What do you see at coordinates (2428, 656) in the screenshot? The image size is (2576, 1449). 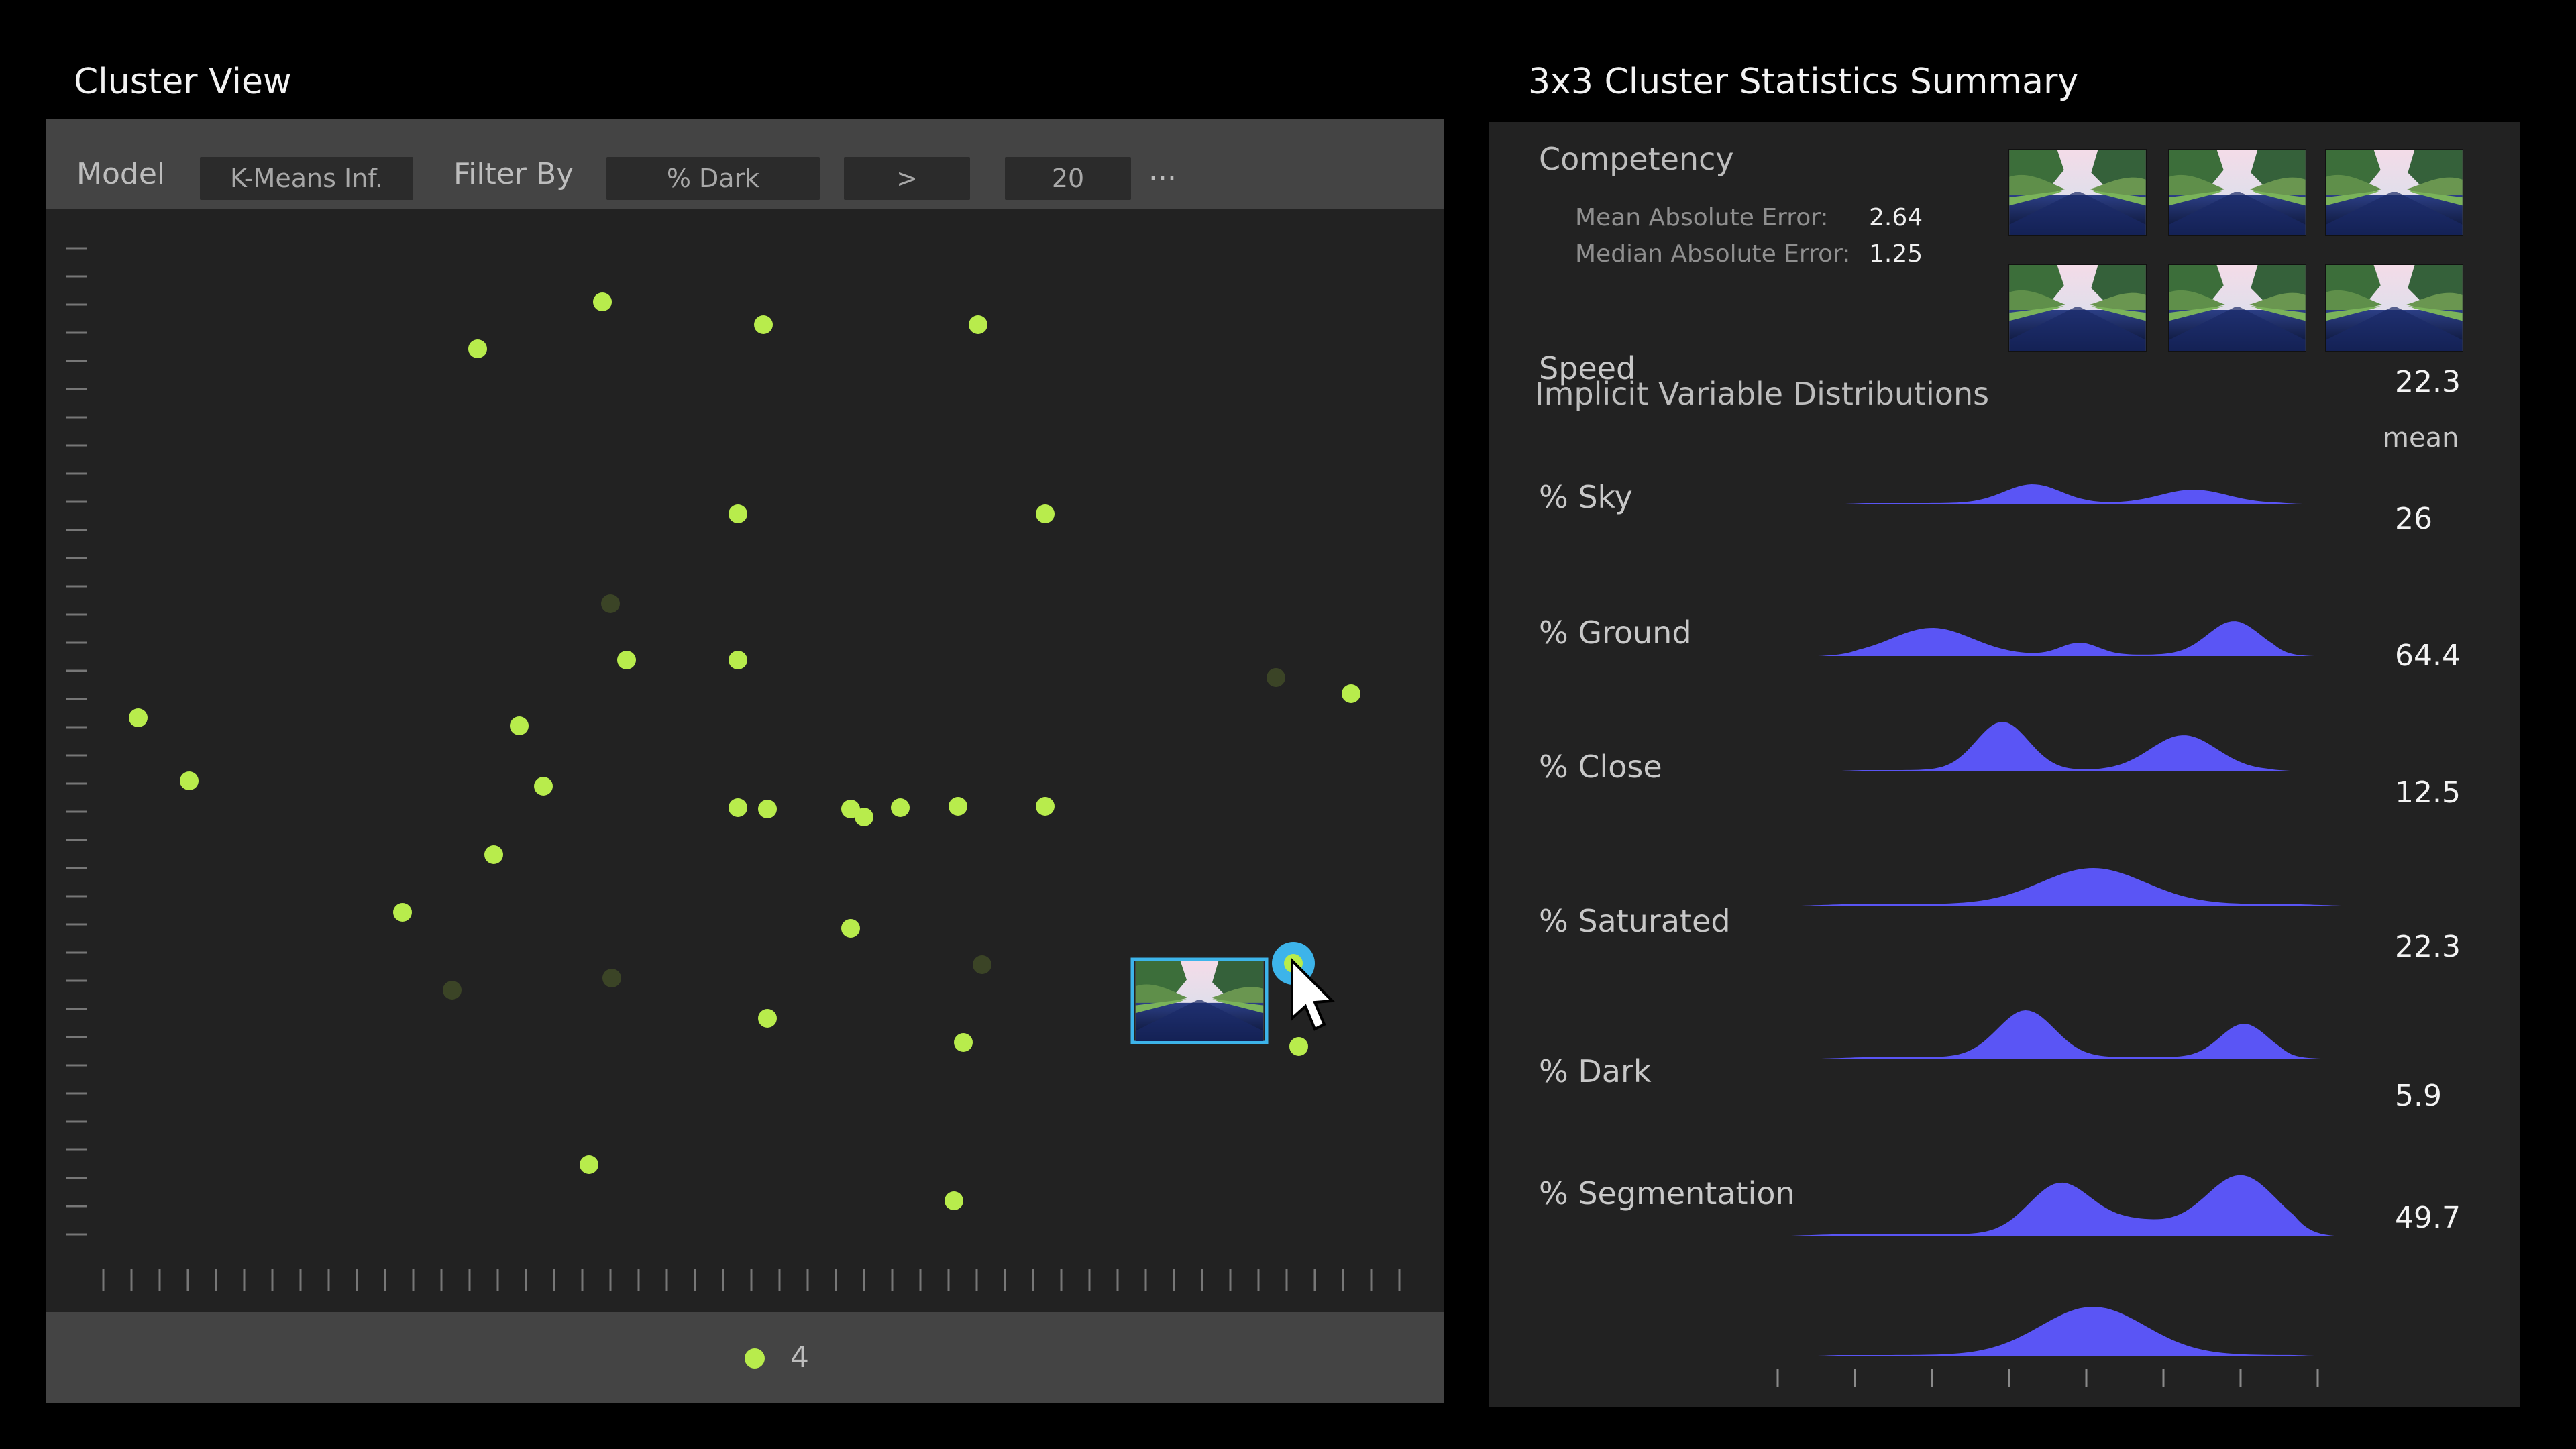 I see `variable-mean-value: 64.4` at bounding box center [2428, 656].